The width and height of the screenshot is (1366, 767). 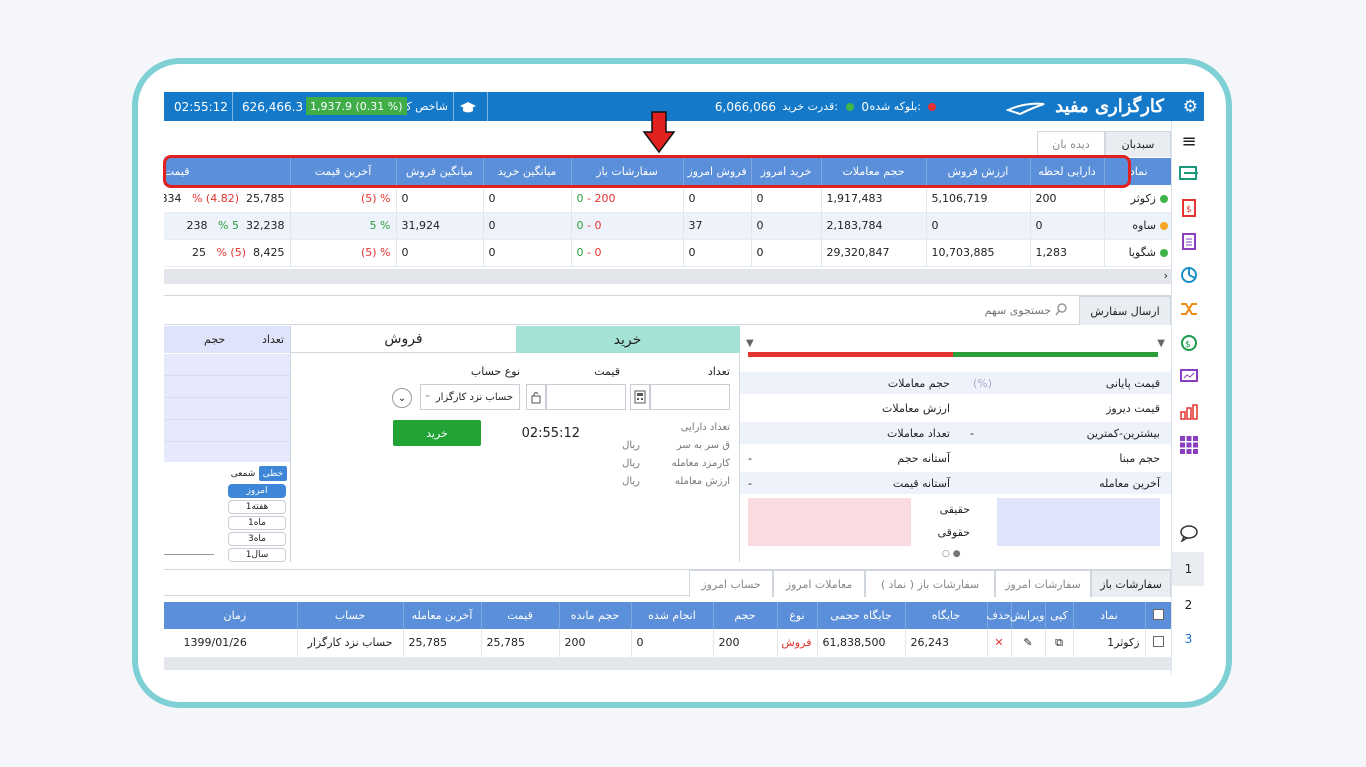 I want to click on page-1: 1, so click(x=1188, y=569).